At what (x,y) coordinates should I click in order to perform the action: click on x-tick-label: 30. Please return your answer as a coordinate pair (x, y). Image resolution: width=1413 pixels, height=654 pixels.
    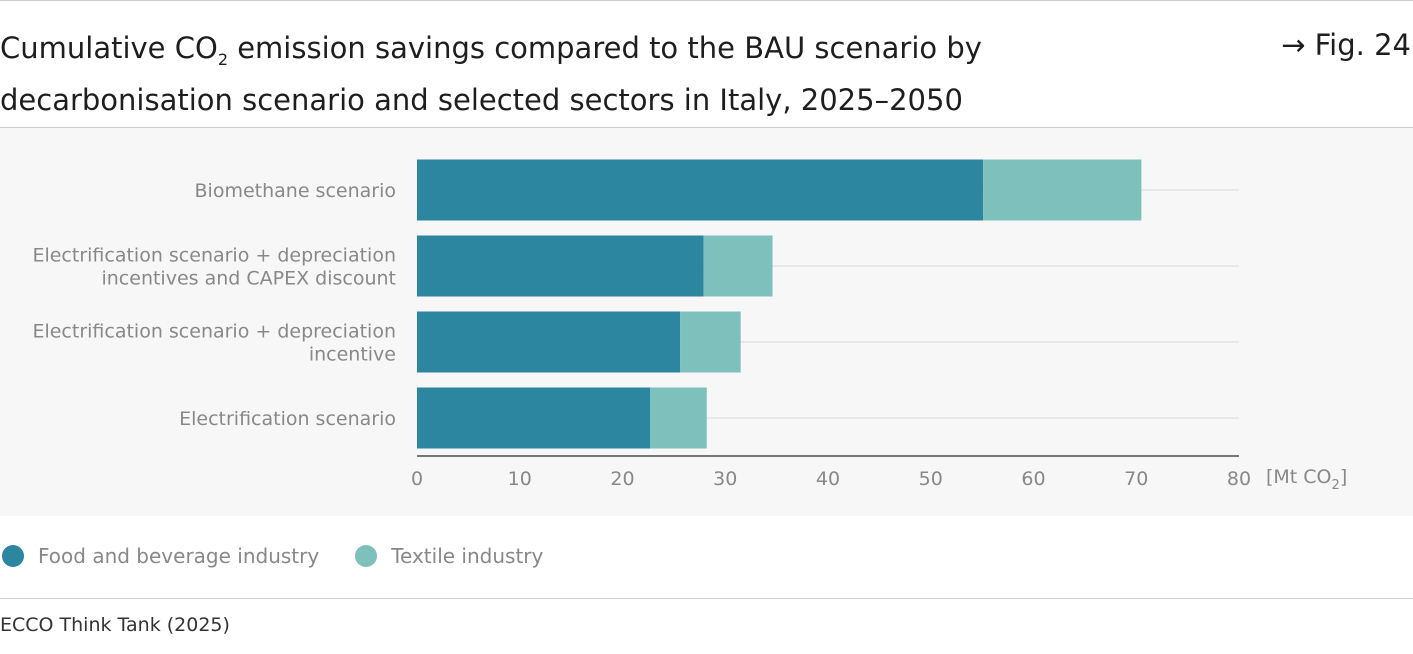
    Looking at the image, I should click on (725, 479).